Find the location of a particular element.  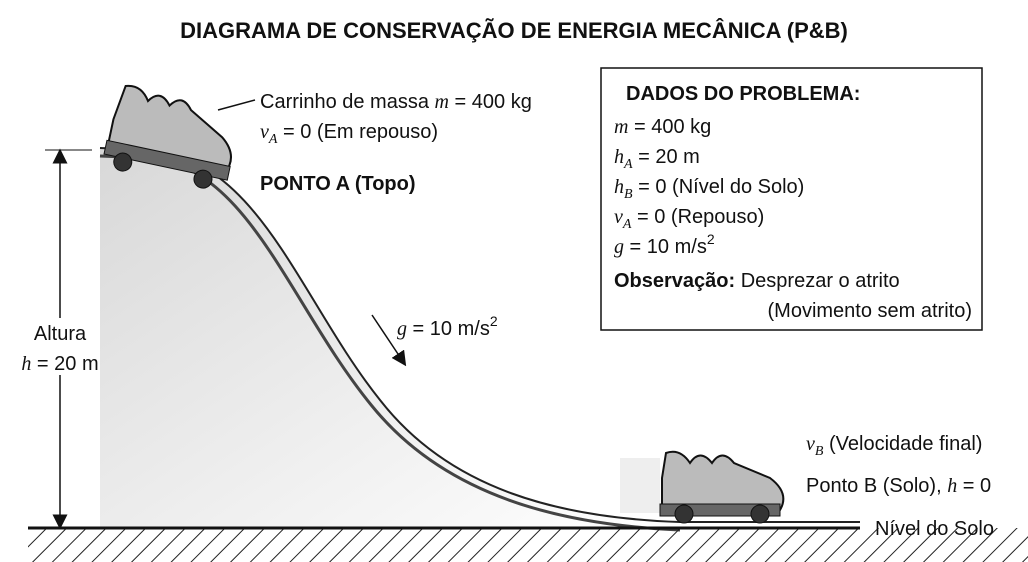

ground-label: Nível do Solo is located at coordinates (934, 529).